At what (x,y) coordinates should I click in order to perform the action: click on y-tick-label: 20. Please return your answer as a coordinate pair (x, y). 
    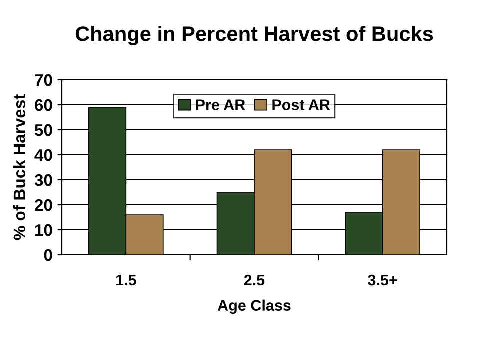
    Looking at the image, I should click on (43, 205).